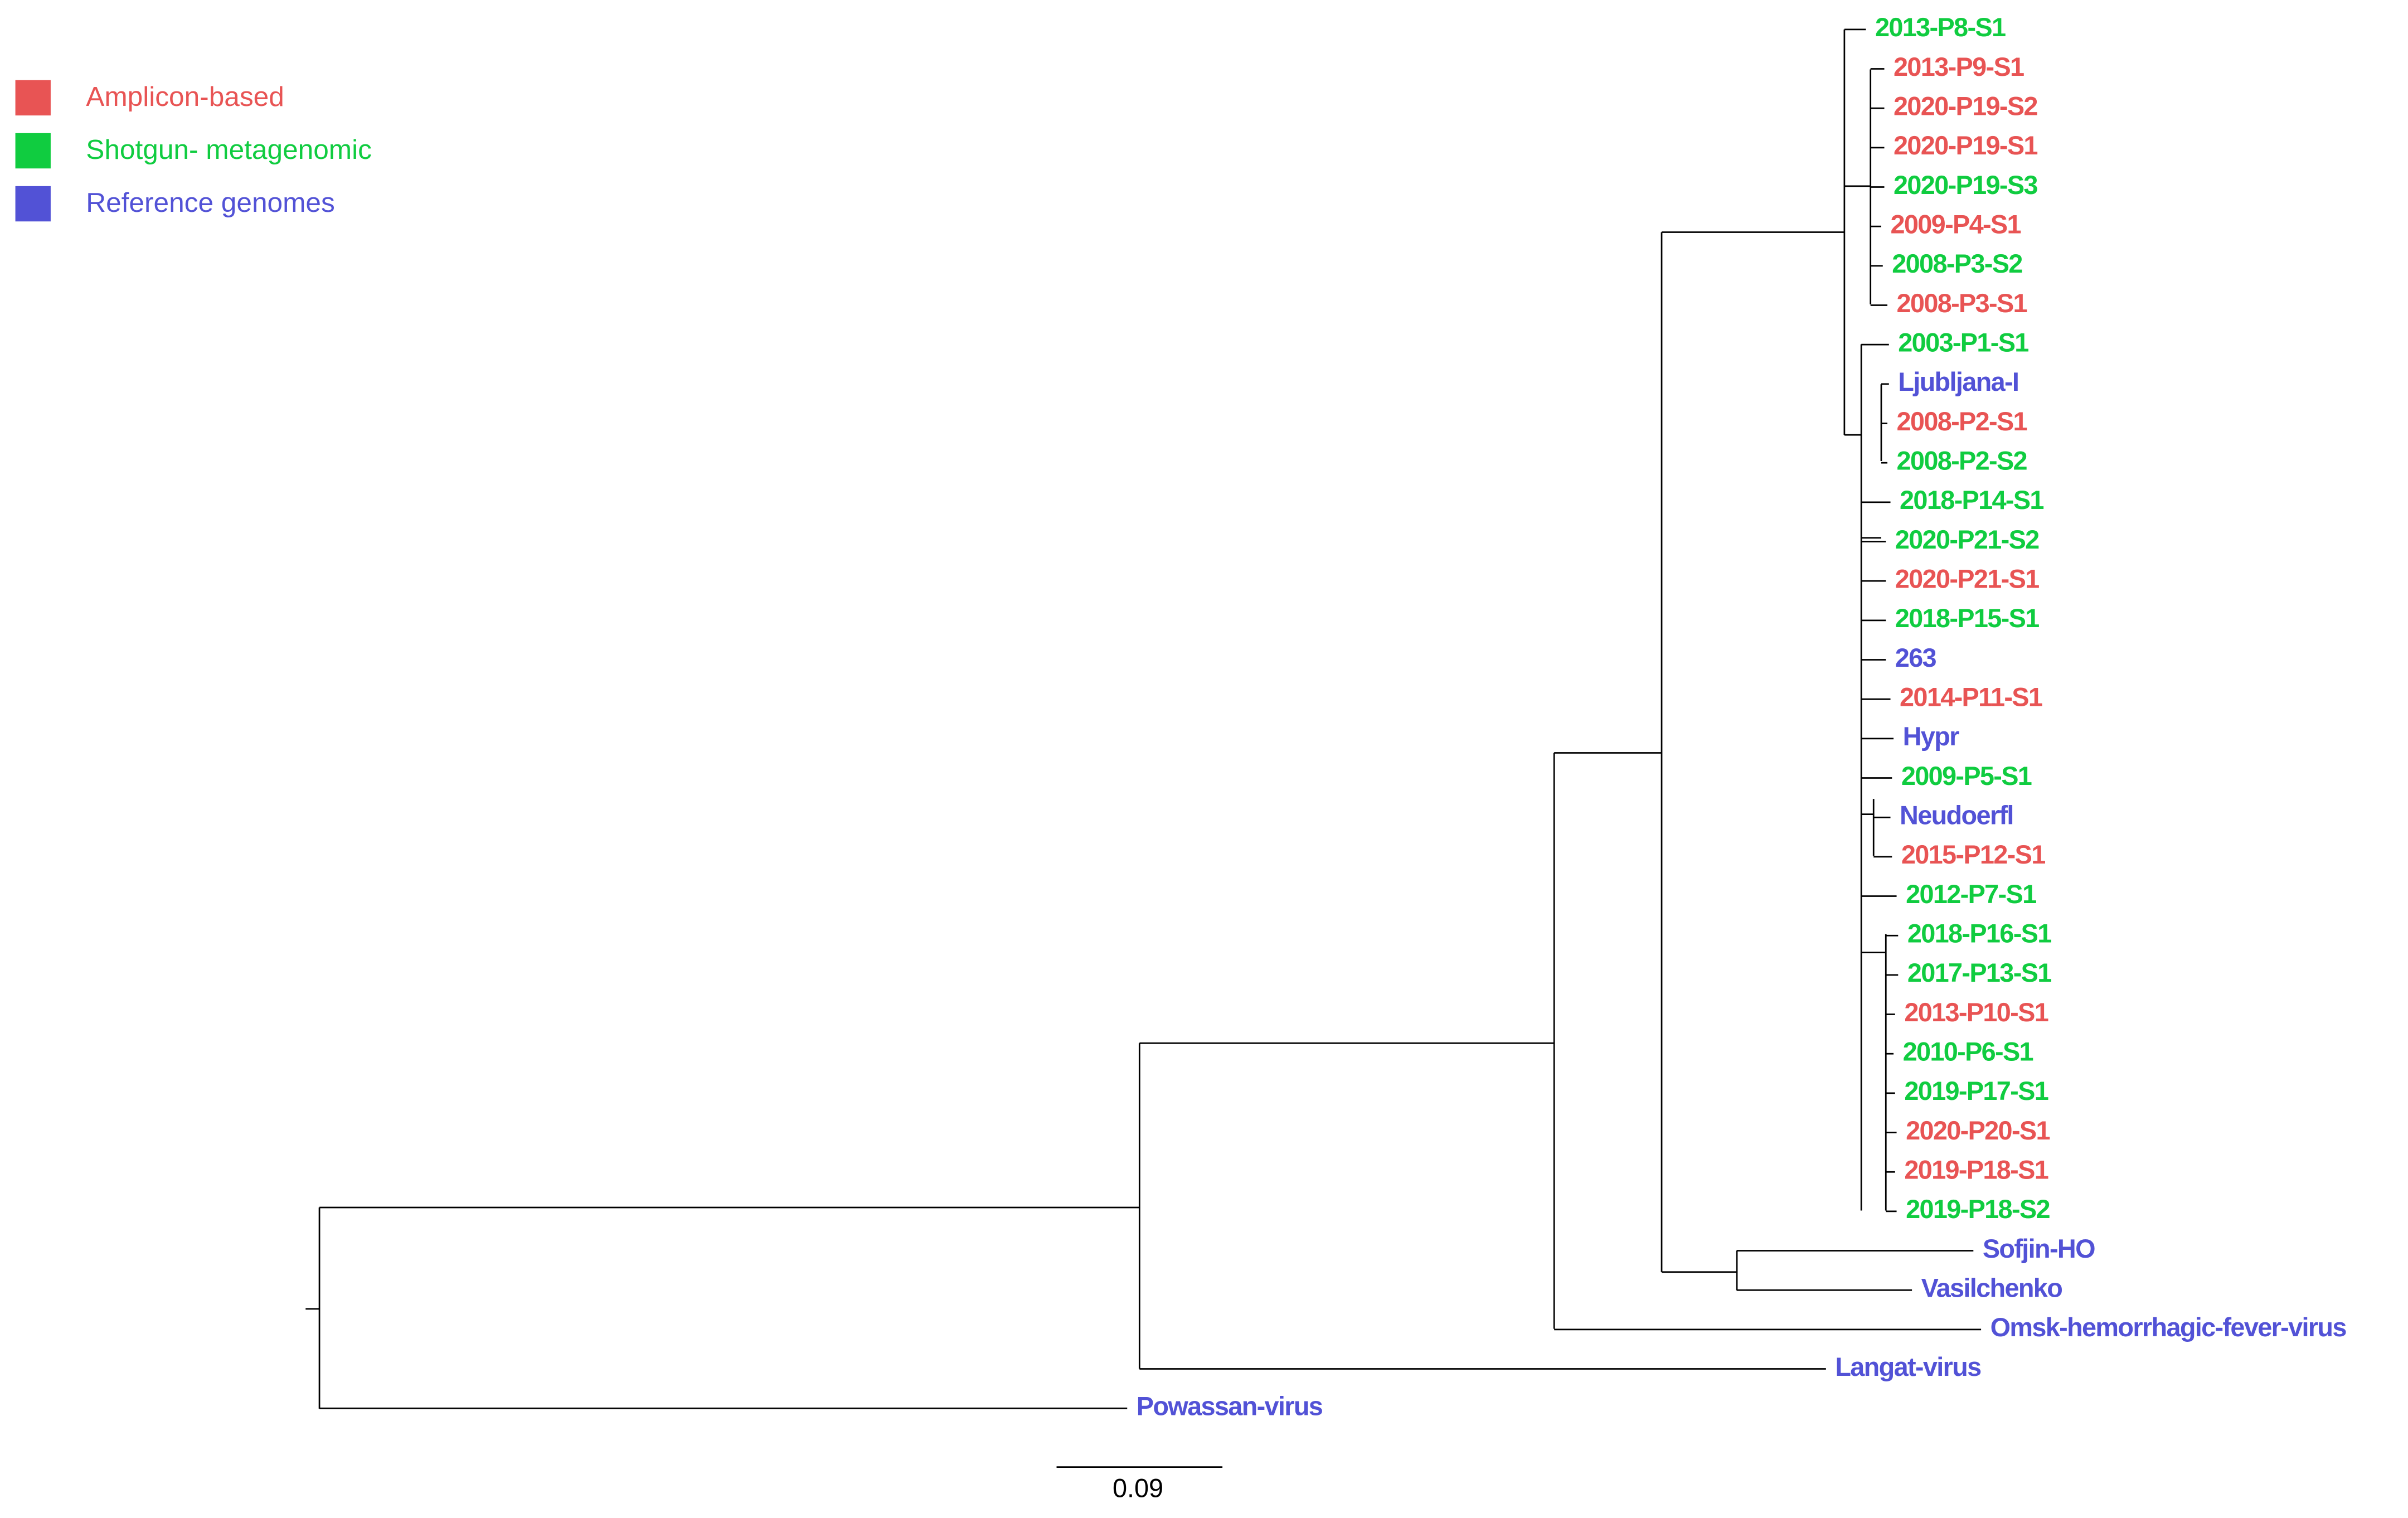 This screenshot has width=2408, height=1518. What do you see at coordinates (1979, 972) in the screenshot?
I see `leaf-label: 2017-P13-S1` at bounding box center [1979, 972].